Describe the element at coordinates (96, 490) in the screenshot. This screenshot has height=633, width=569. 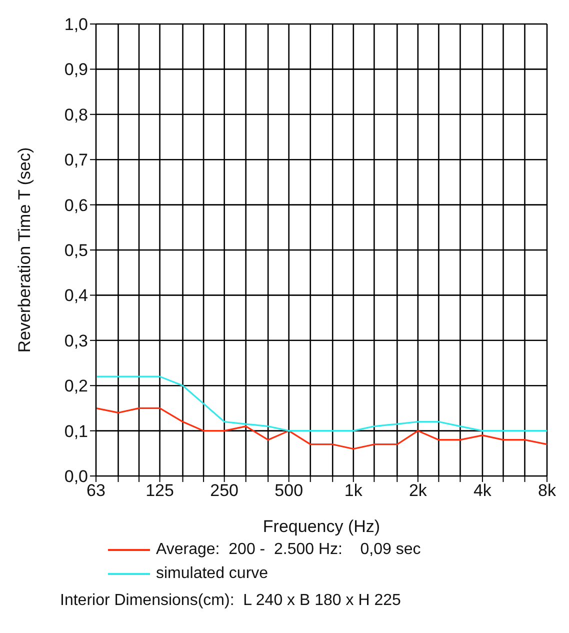
I see `x-tick-label: 63` at that location.